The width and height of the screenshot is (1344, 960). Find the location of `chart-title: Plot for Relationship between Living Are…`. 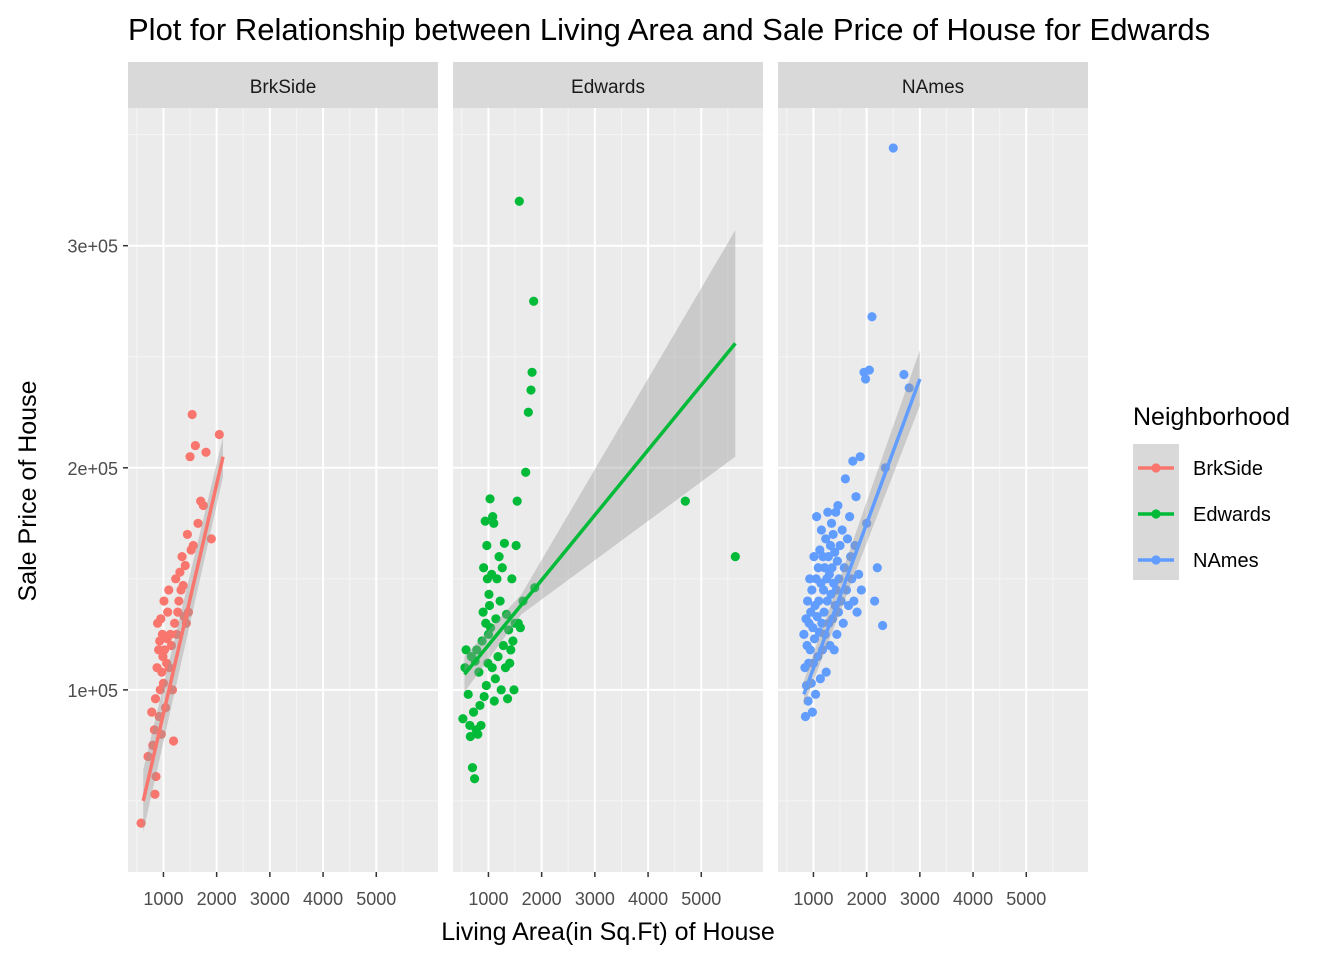

chart-title: Plot for Relationship between Living Are… is located at coordinates (669, 29).